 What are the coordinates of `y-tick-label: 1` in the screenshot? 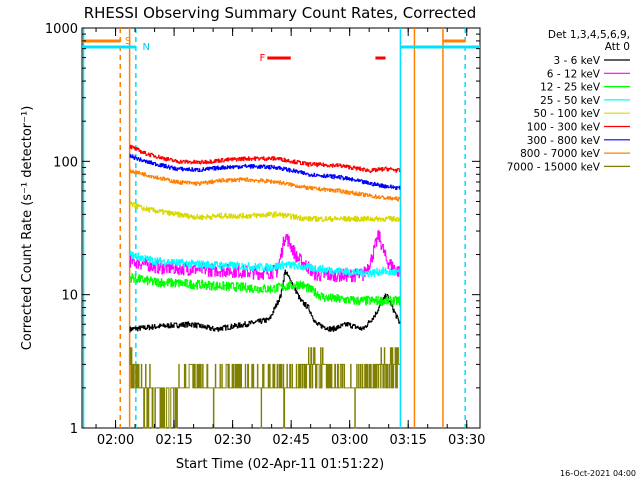 It's located at (74, 429).